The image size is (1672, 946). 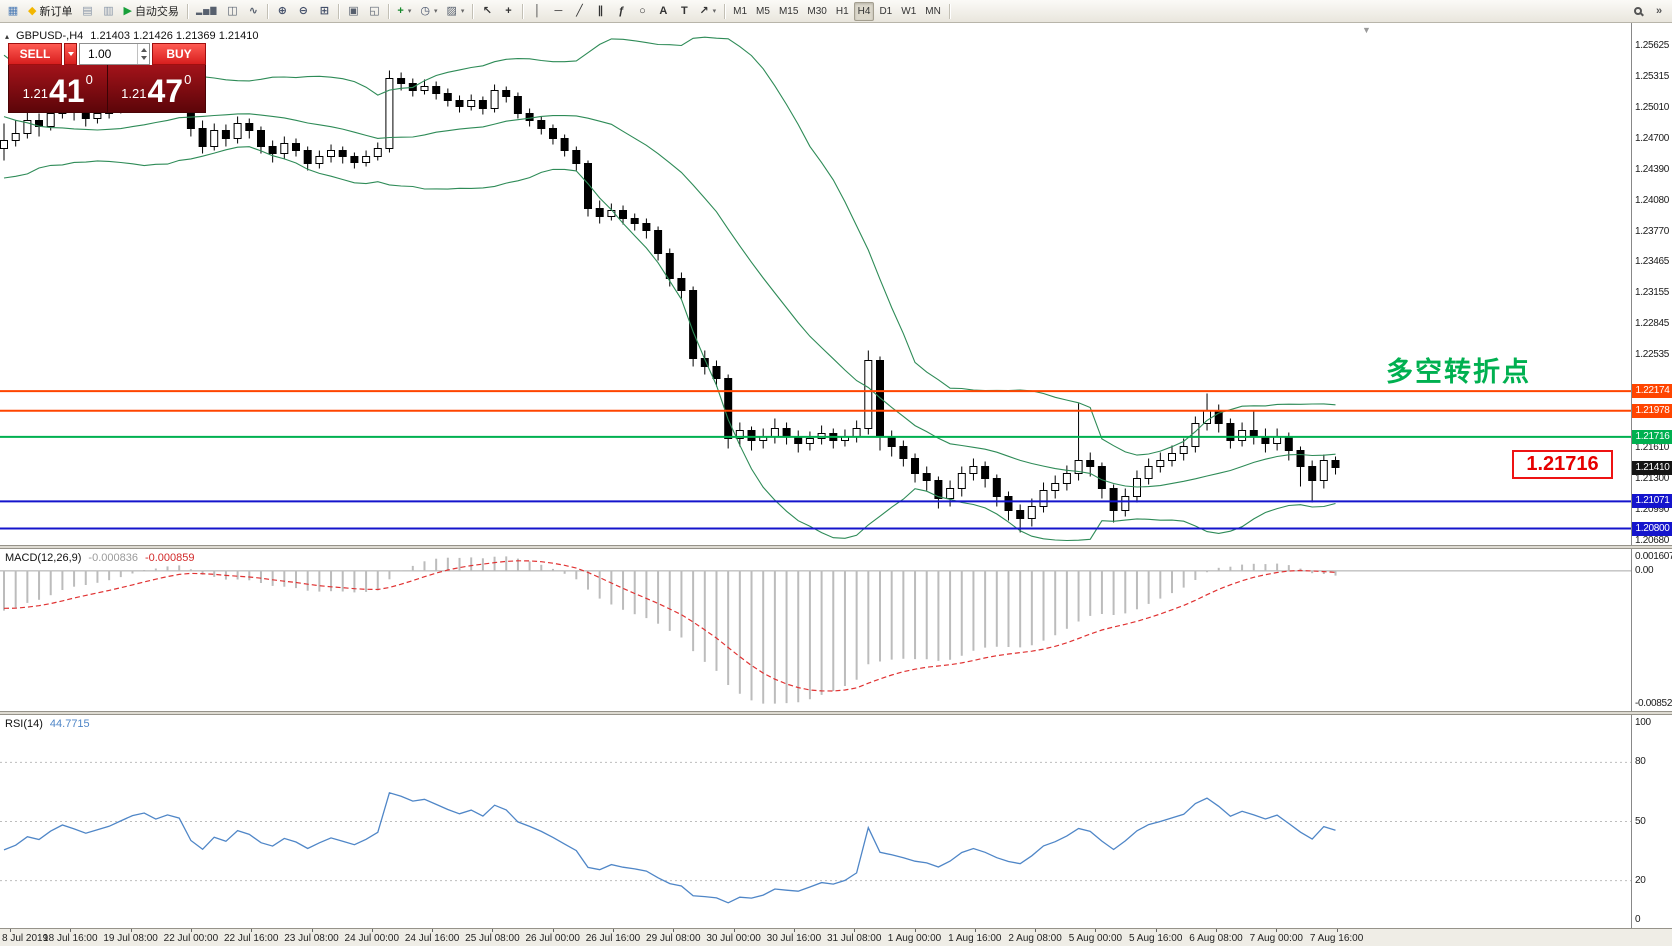 I want to click on price-callout-box: 1.21716, so click(x=1562, y=464).